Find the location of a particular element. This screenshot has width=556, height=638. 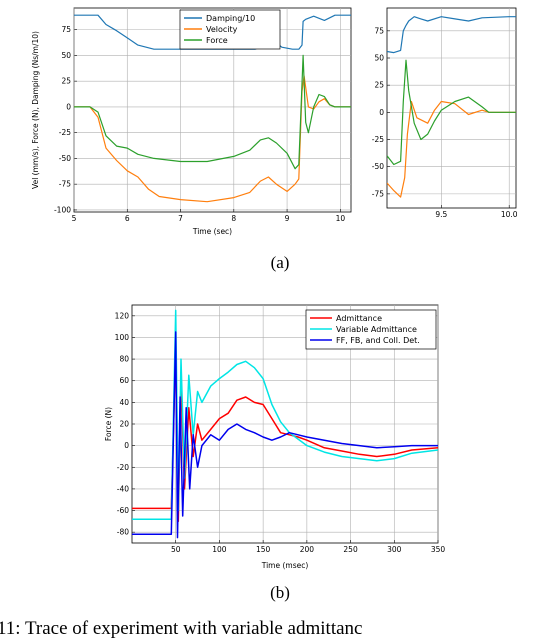

legend-entry: Variable Admittance is located at coordinates (376, 329).